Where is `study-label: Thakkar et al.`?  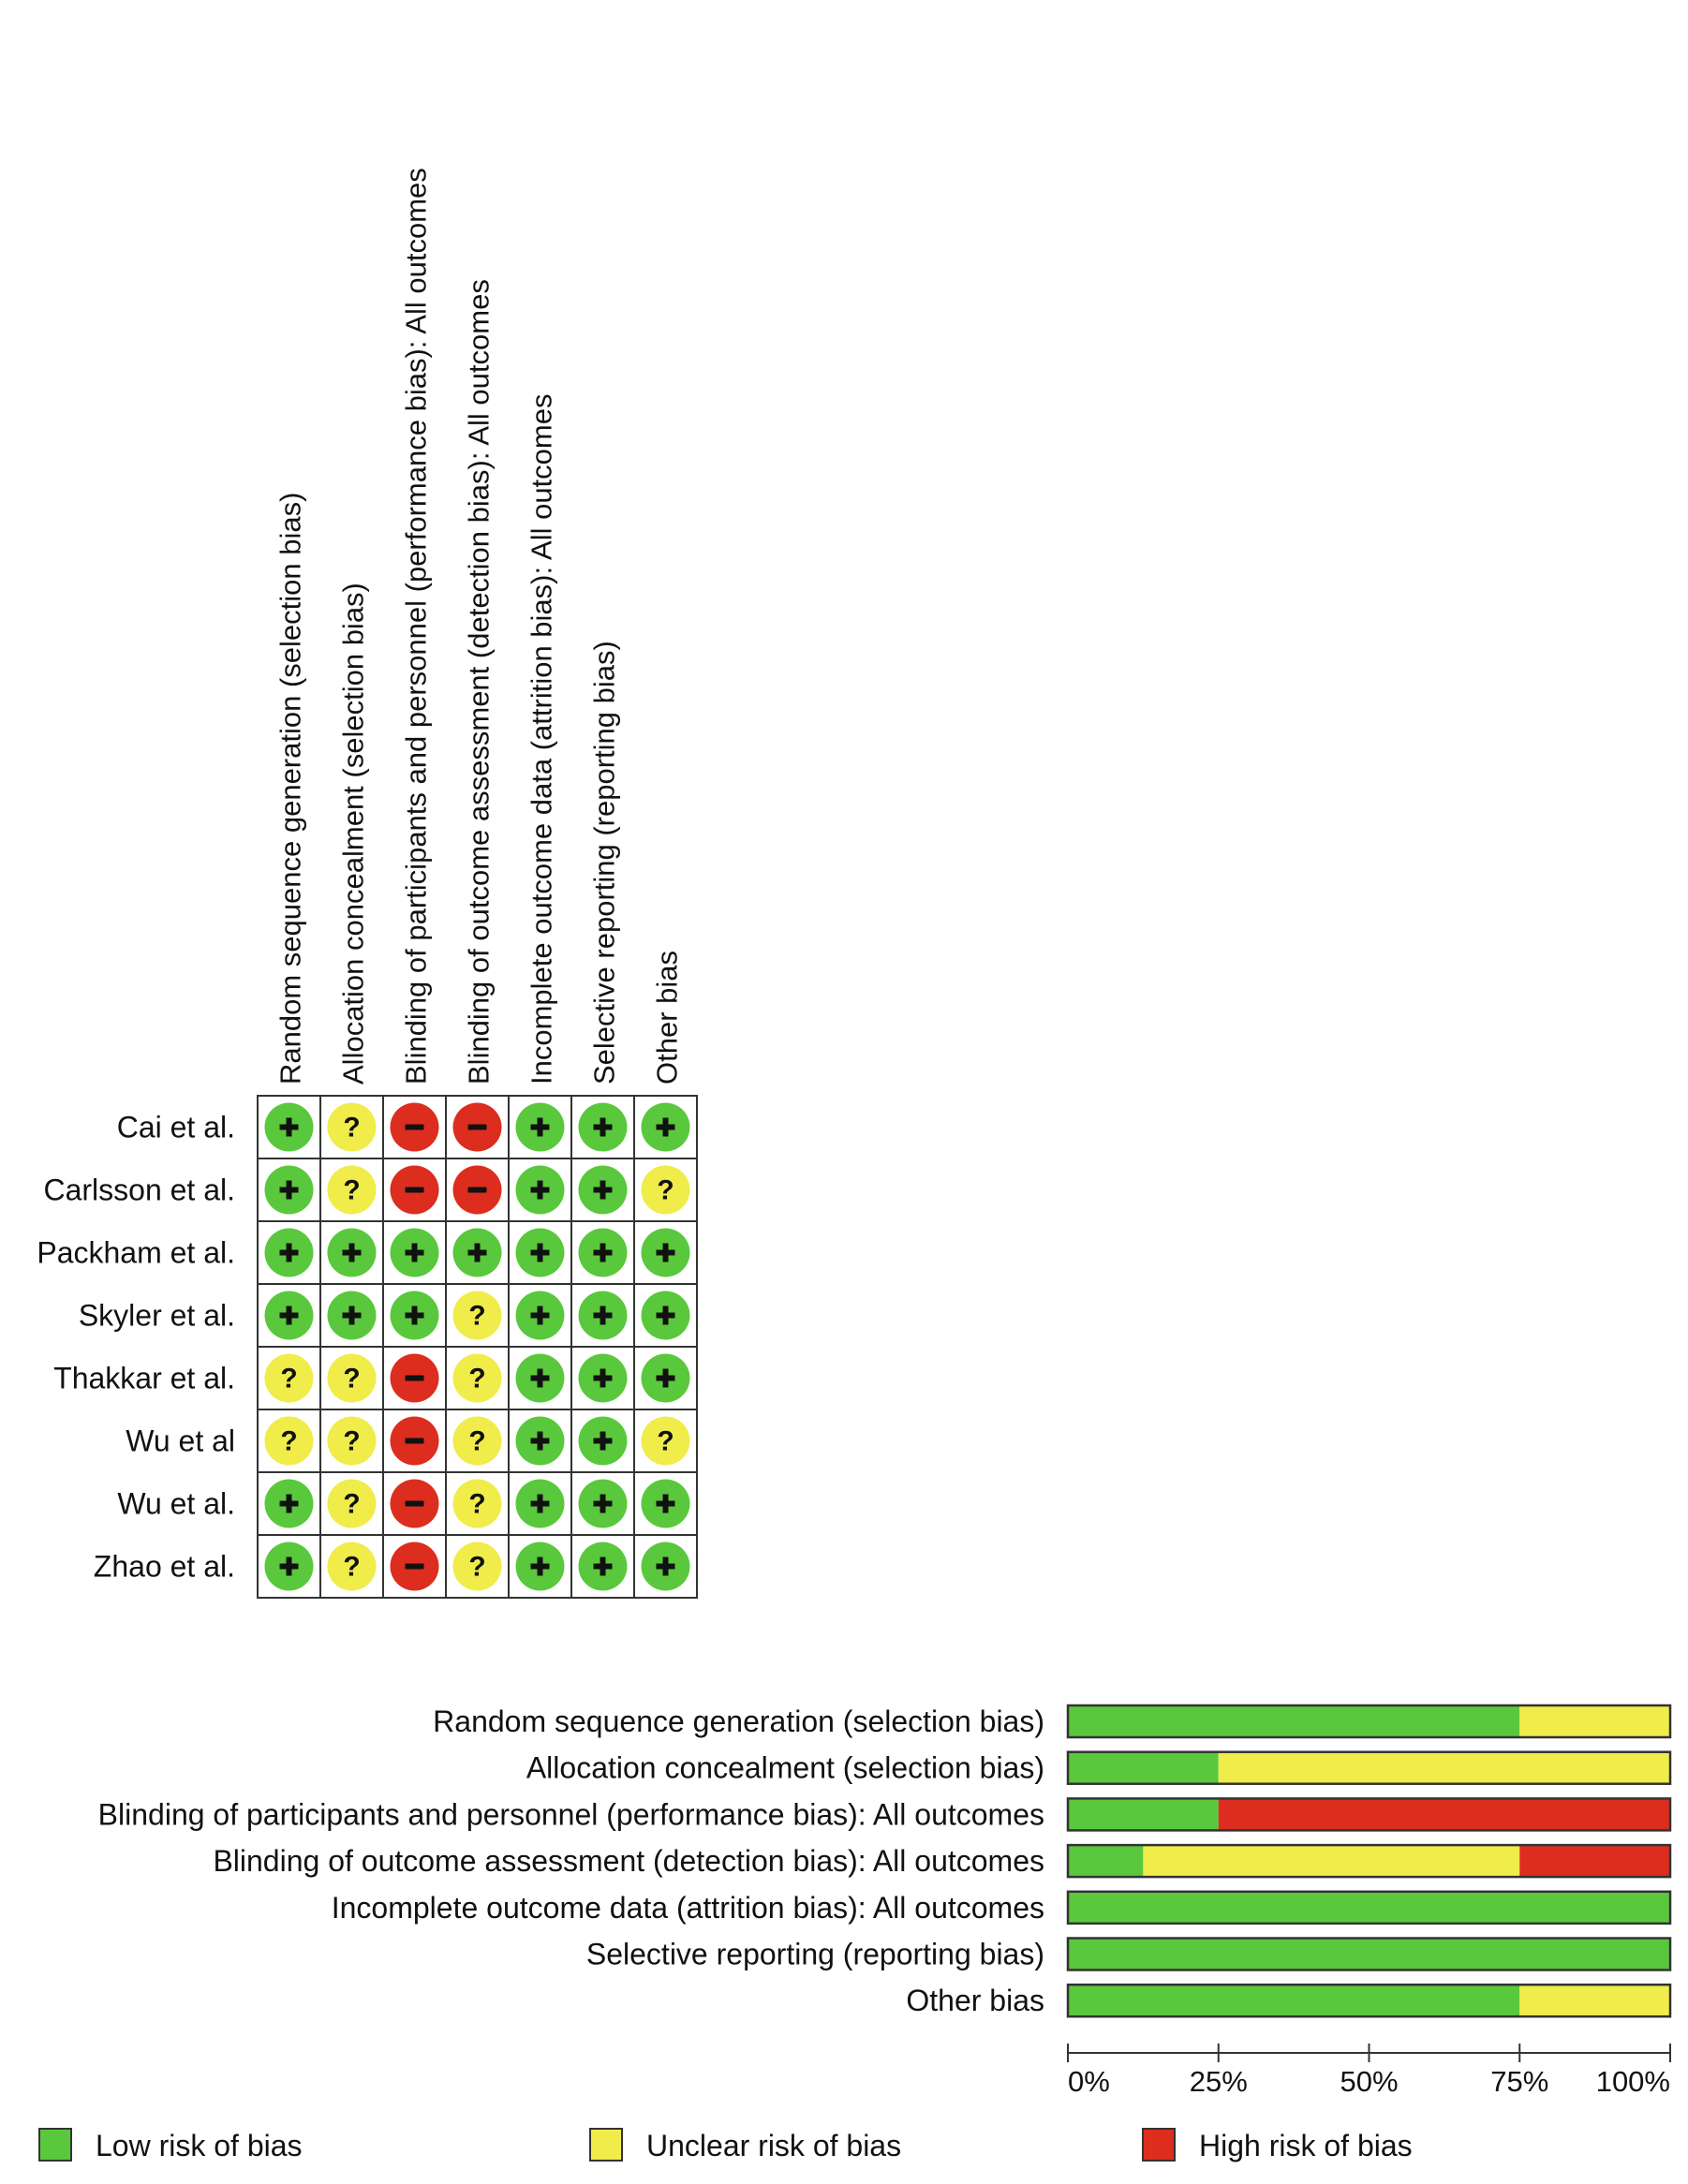
study-label: Thakkar et al. is located at coordinates (144, 1378).